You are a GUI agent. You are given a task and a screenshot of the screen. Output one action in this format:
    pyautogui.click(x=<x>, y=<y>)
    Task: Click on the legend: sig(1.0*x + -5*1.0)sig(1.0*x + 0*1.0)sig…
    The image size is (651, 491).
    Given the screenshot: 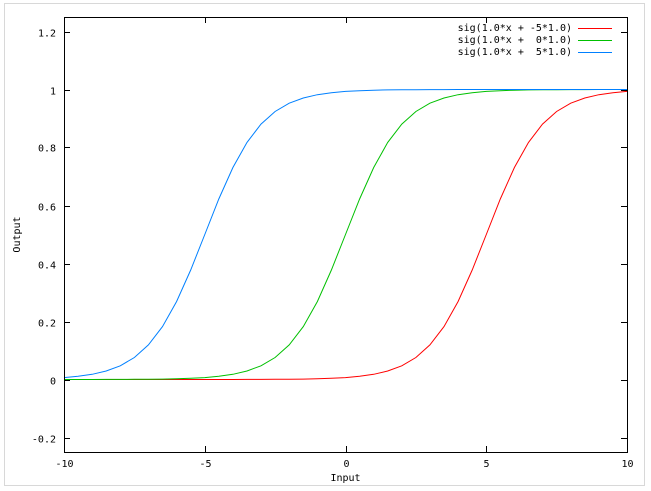 What is the action you would take?
    pyautogui.click(x=535, y=40)
    